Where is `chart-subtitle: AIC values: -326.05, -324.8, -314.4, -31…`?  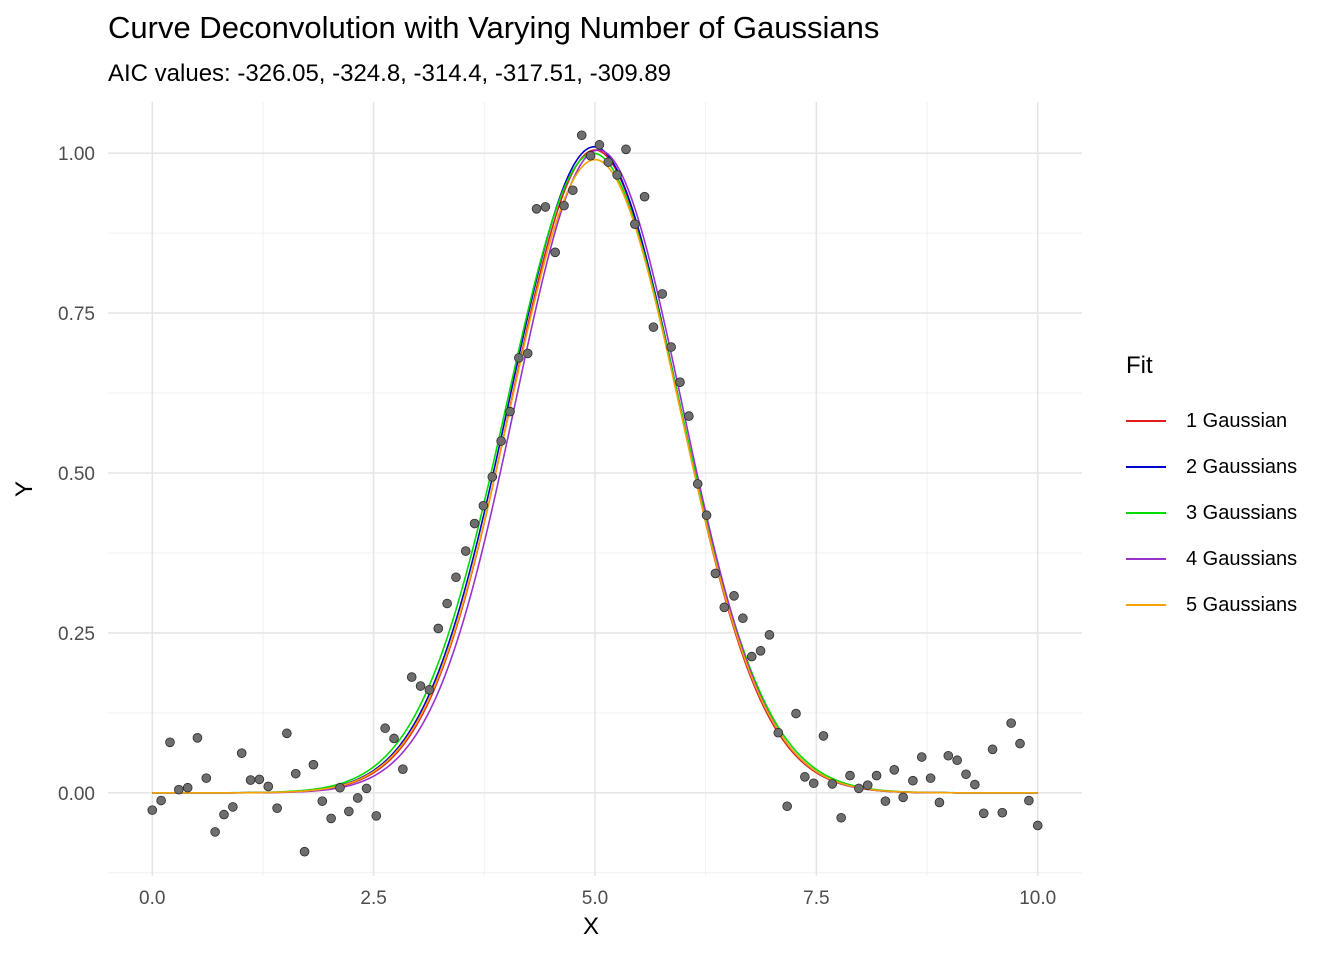
chart-subtitle: AIC values: -326.05, -324.8, -314.4, -31… is located at coordinates (390, 73).